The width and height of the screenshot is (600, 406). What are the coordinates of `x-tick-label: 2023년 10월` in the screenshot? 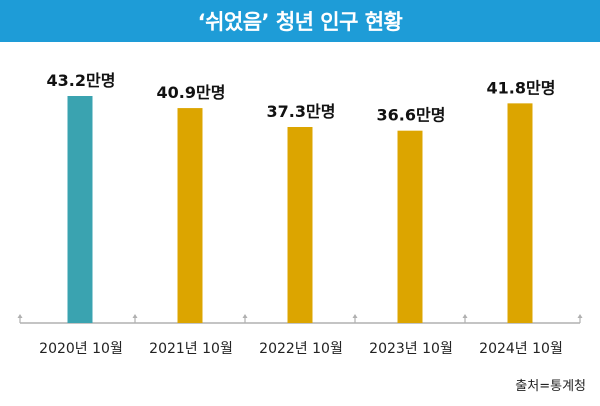 It's located at (411, 349).